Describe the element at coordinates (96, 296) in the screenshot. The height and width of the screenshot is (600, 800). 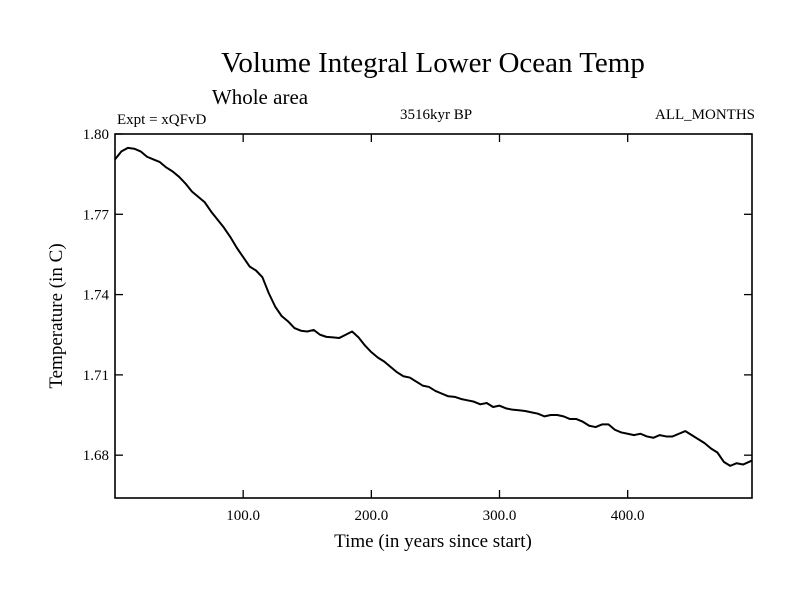
I see `y-tick-label: 1.74` at that location.